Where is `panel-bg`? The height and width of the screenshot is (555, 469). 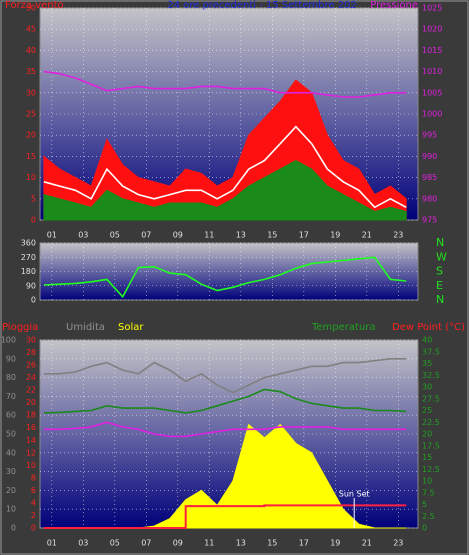
panel-bg is located at coordinates (229, 271).